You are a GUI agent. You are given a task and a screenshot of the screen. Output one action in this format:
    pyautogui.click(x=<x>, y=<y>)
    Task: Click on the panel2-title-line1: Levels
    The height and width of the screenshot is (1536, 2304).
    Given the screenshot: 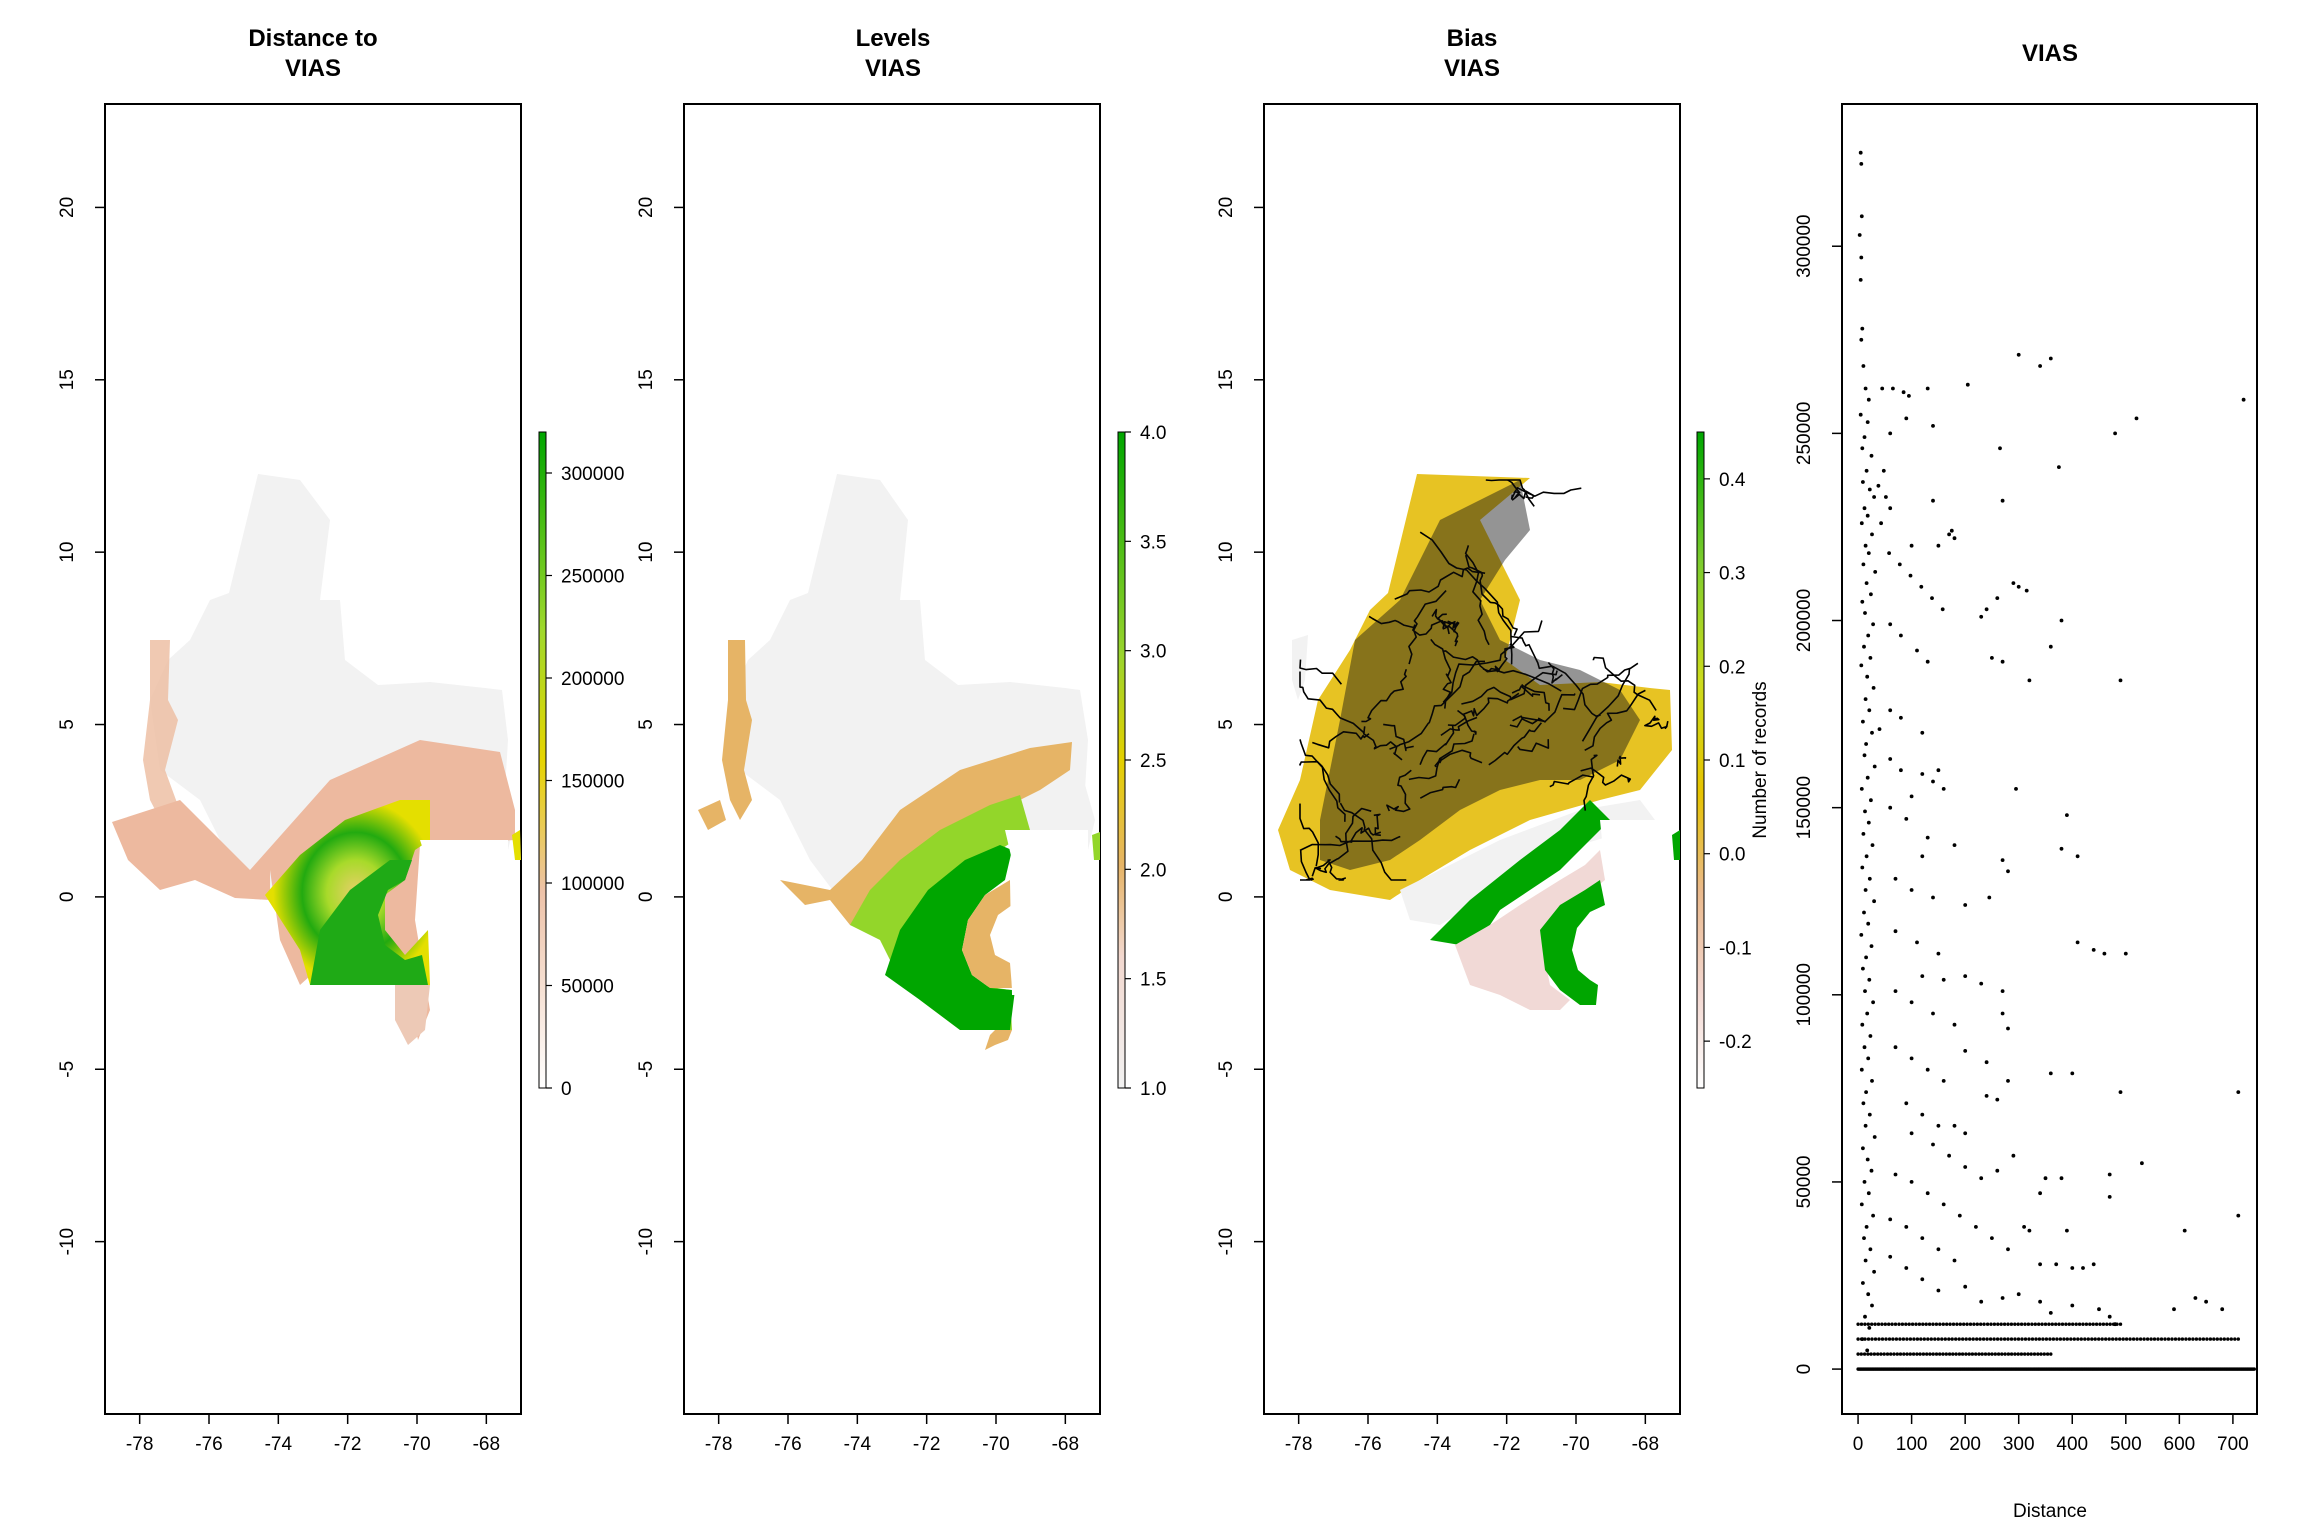 What is the action you would take?
    pyautogui.click(x=893, y=38)
    